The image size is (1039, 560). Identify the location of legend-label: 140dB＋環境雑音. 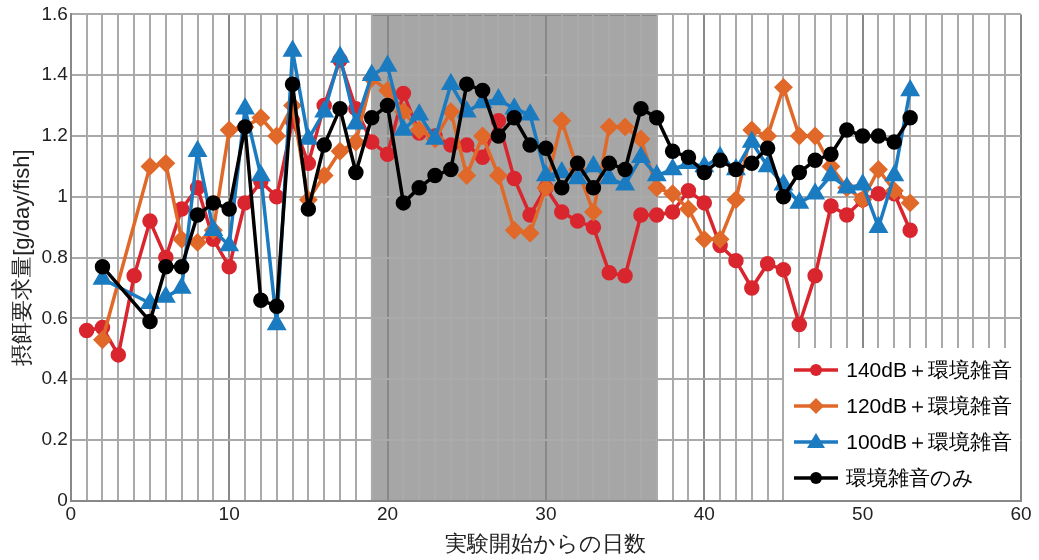
(929, 369).